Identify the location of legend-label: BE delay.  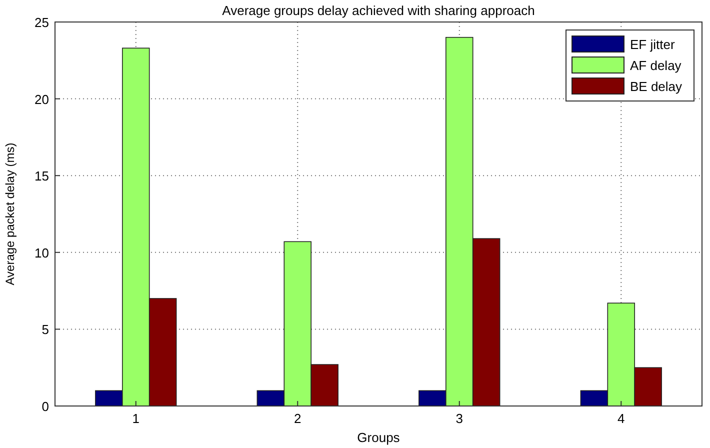
(656, 86).